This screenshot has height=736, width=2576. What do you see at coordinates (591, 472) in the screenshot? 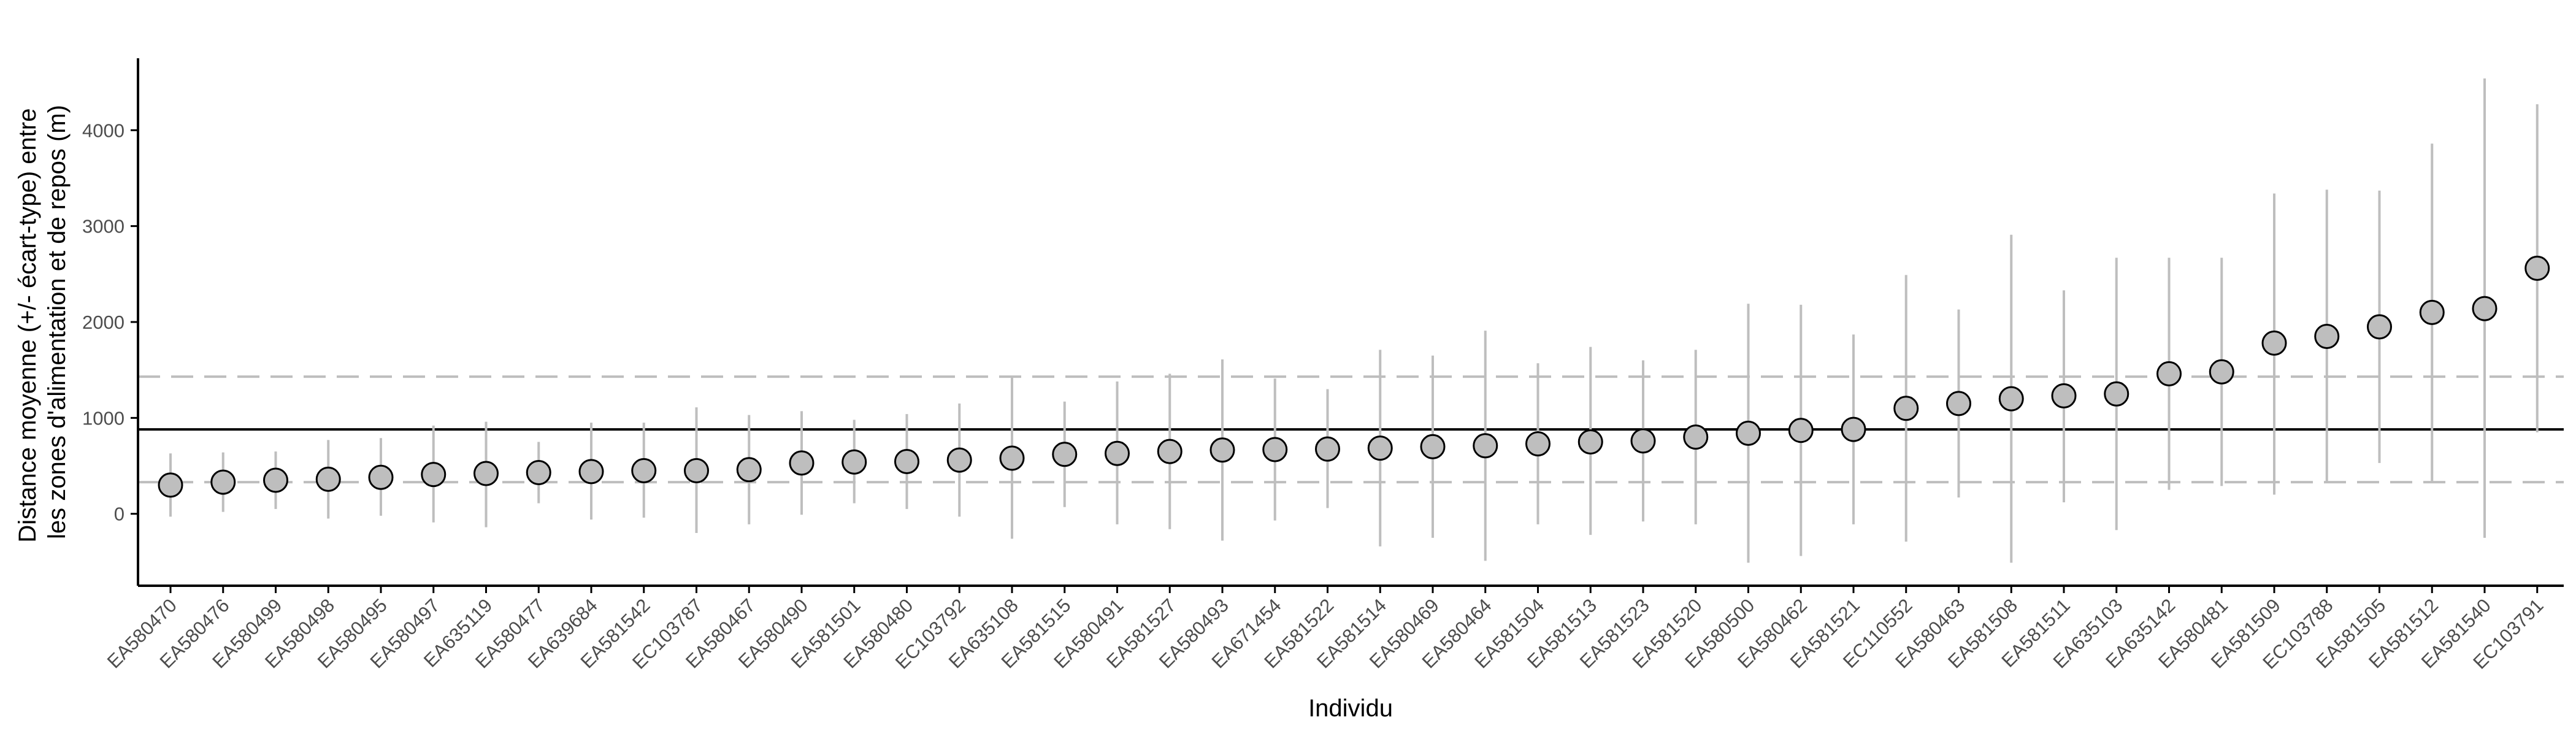
I see `point-EA639684` at bounding box center [591, 472].